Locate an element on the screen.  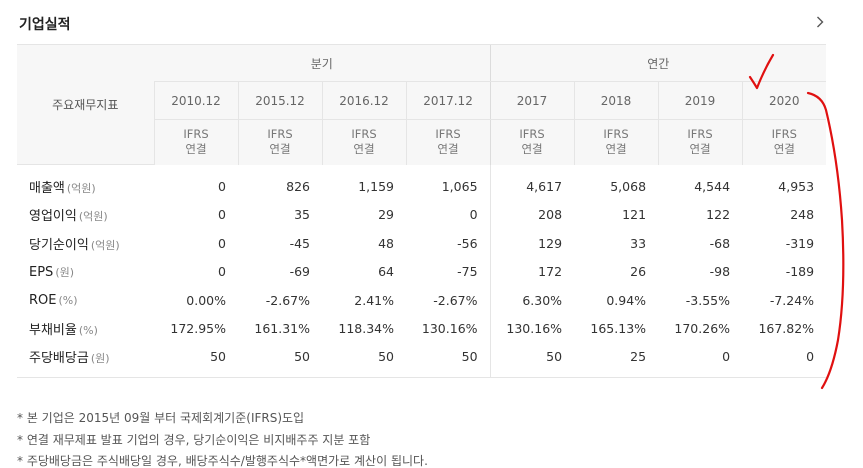
table-cell: 165.13% is located at coordinates (618, 329).